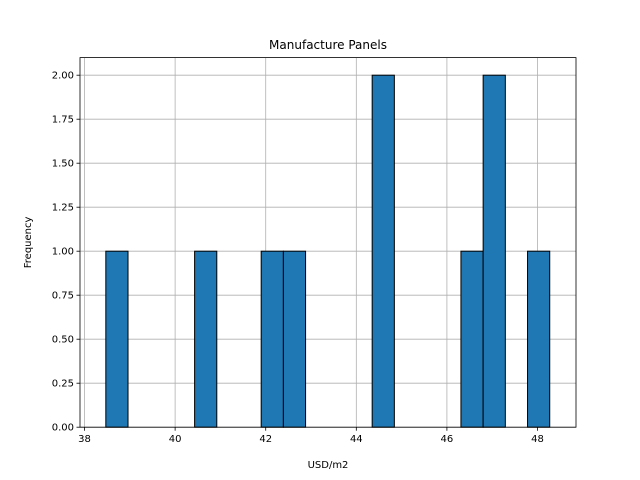 This screenshot has width=640, height=480. I want to click on y-tick-label: 1.75, so click(63, 120).